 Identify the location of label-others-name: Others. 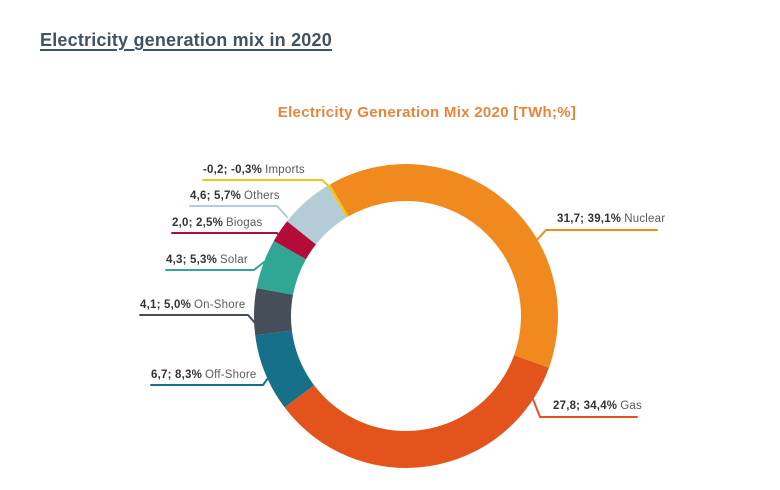
(262, 196).